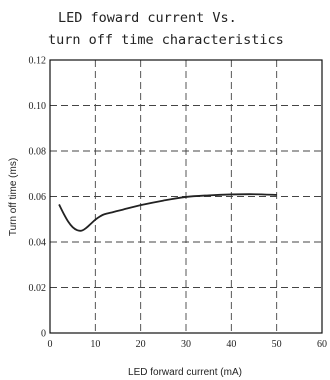 Image resolution: width=330 pixels, height=380 pixels. Describe the element at coordinates (231, 344) in the screenshot. I see `x-tick-label: 40` at that location.